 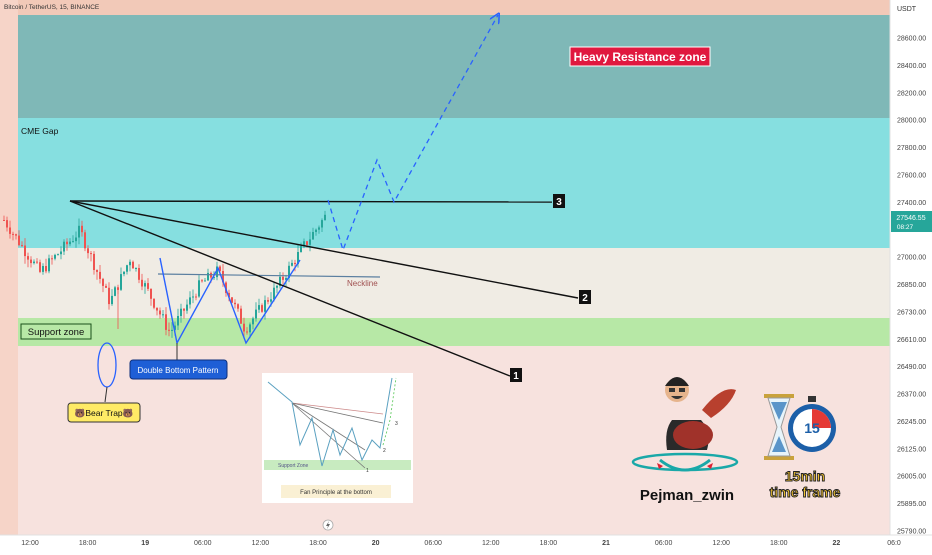 What do you see at coordinates (911, 422) in the screenshot?
I see `price-tick: 26245.00` at bounding box center [911, 422].